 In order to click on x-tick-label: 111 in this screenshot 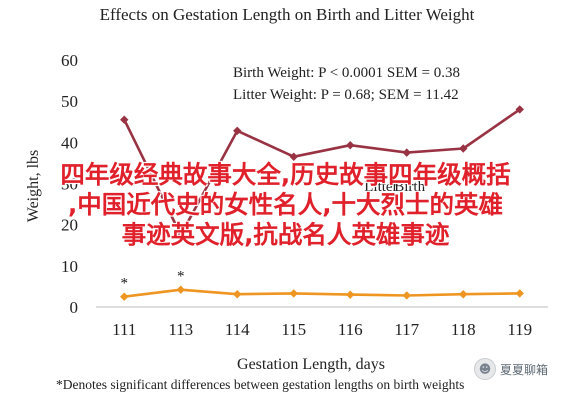, I will do `click(124, 329)`.